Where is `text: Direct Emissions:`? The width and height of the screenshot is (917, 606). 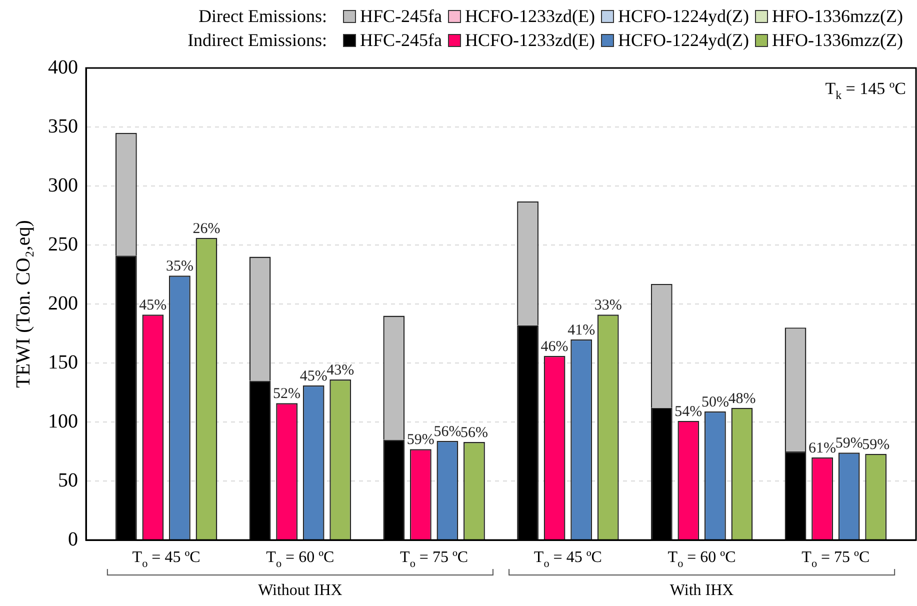 text: Direct Emissions: is located at coordinates (263, 16).